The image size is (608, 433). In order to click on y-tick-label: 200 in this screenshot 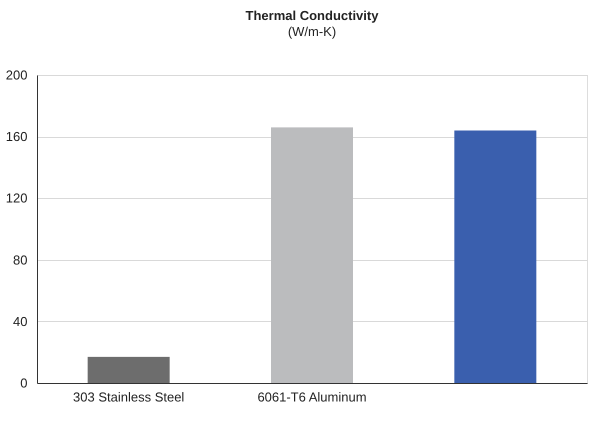, I will do `click(17, 75)`.